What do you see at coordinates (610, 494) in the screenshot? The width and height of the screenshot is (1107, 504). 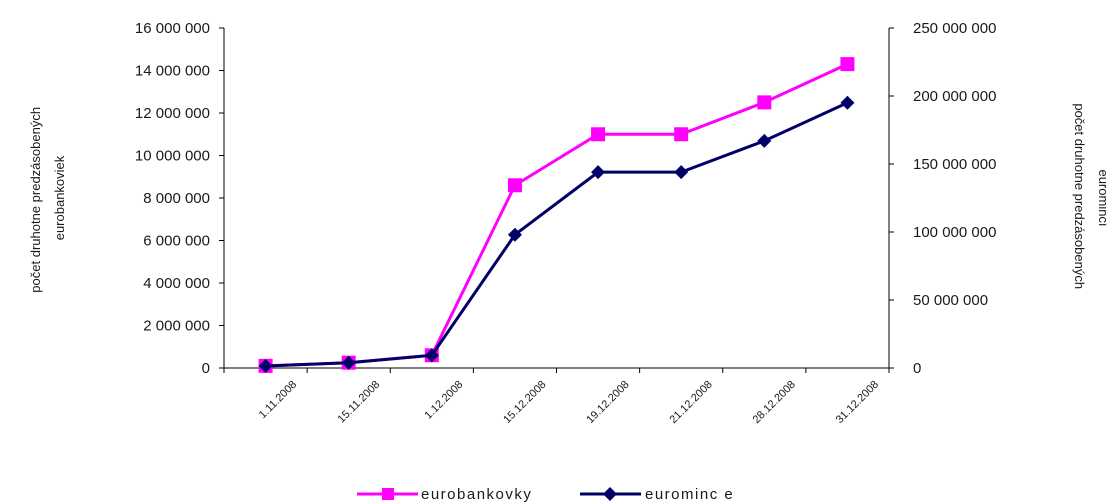 I see `legend-marker-eurominc-e` at bounding box center [610, 494].